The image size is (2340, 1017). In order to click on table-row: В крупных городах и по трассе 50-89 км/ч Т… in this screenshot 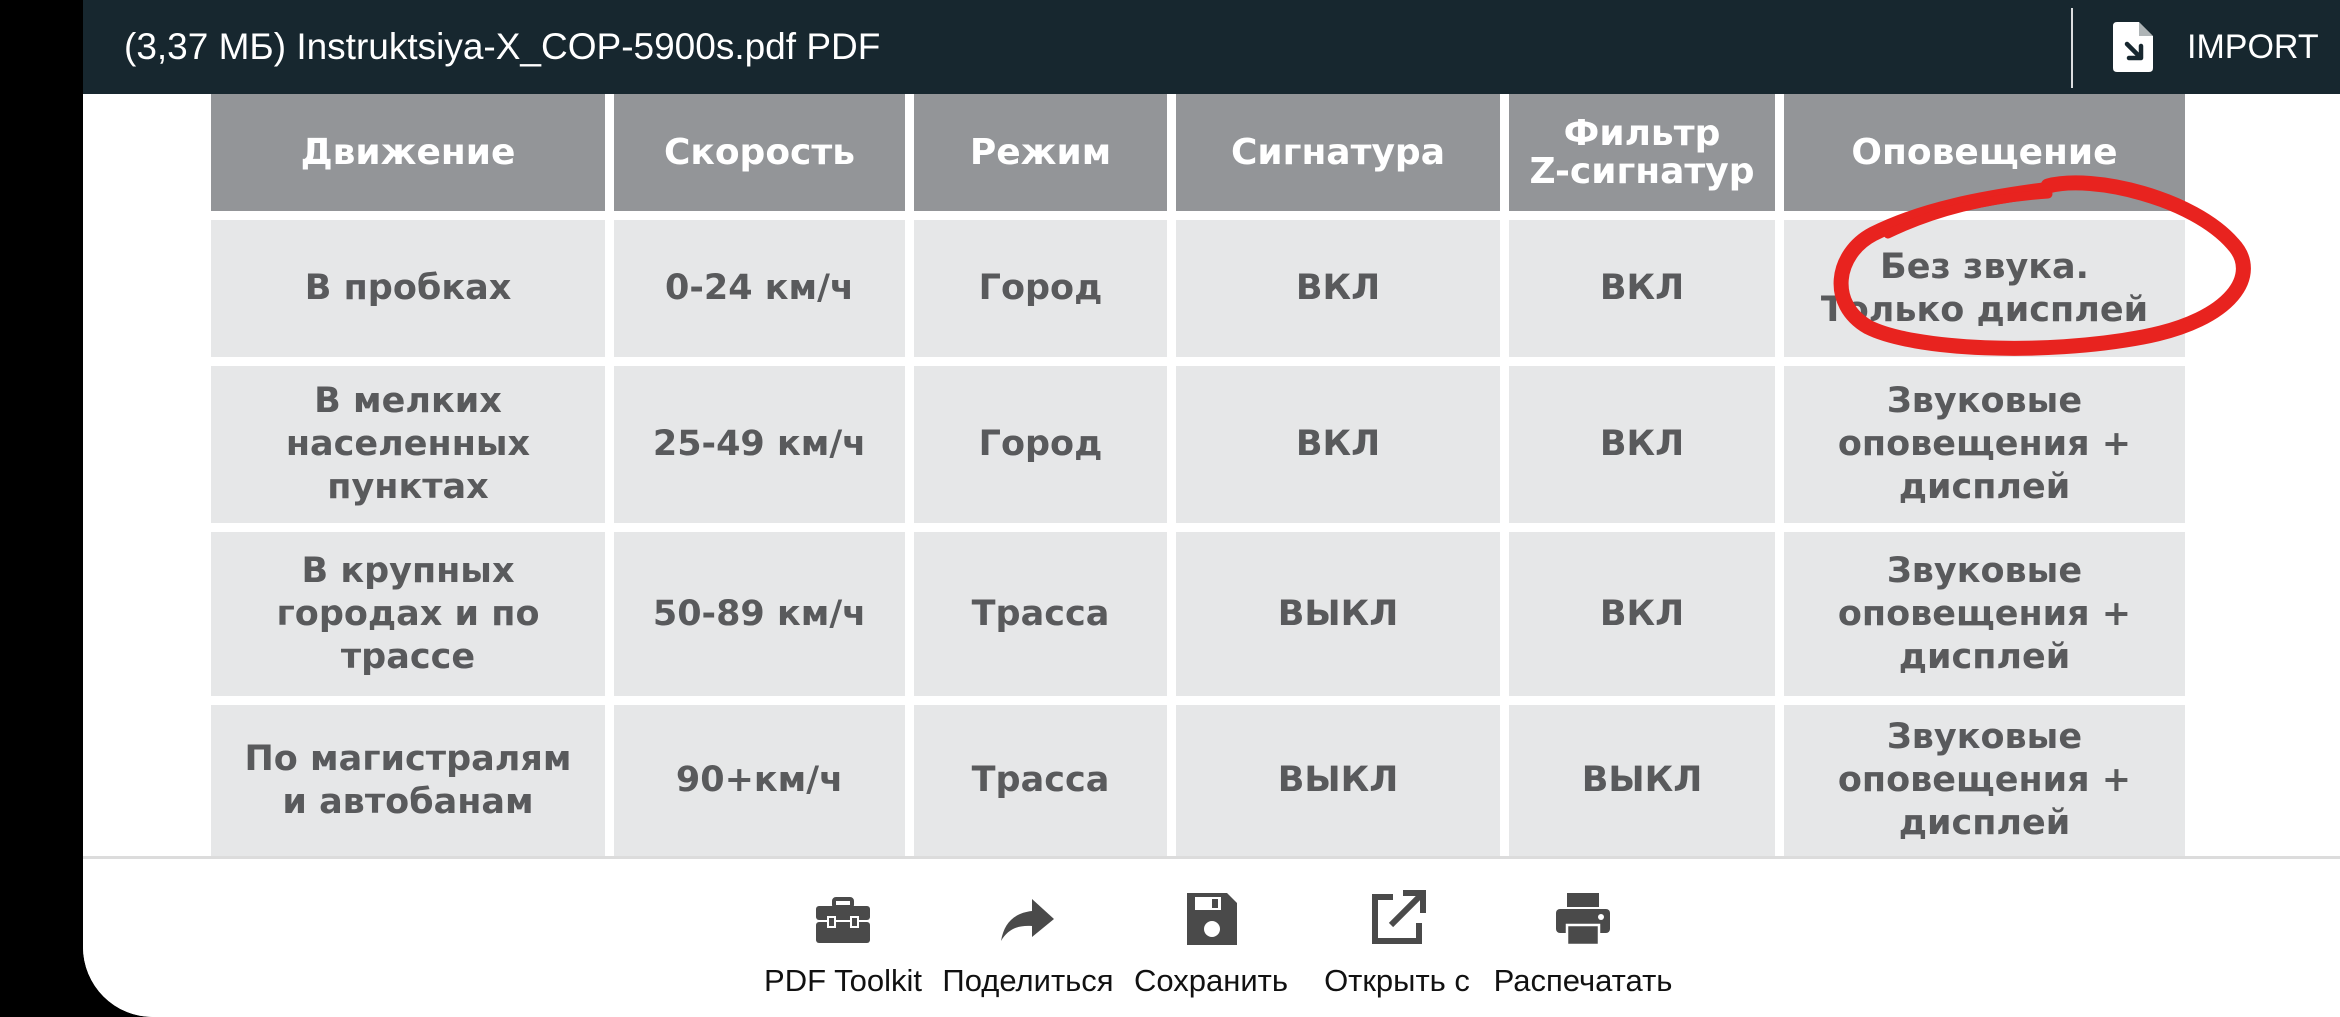, I will do `click(1198, 618)`.